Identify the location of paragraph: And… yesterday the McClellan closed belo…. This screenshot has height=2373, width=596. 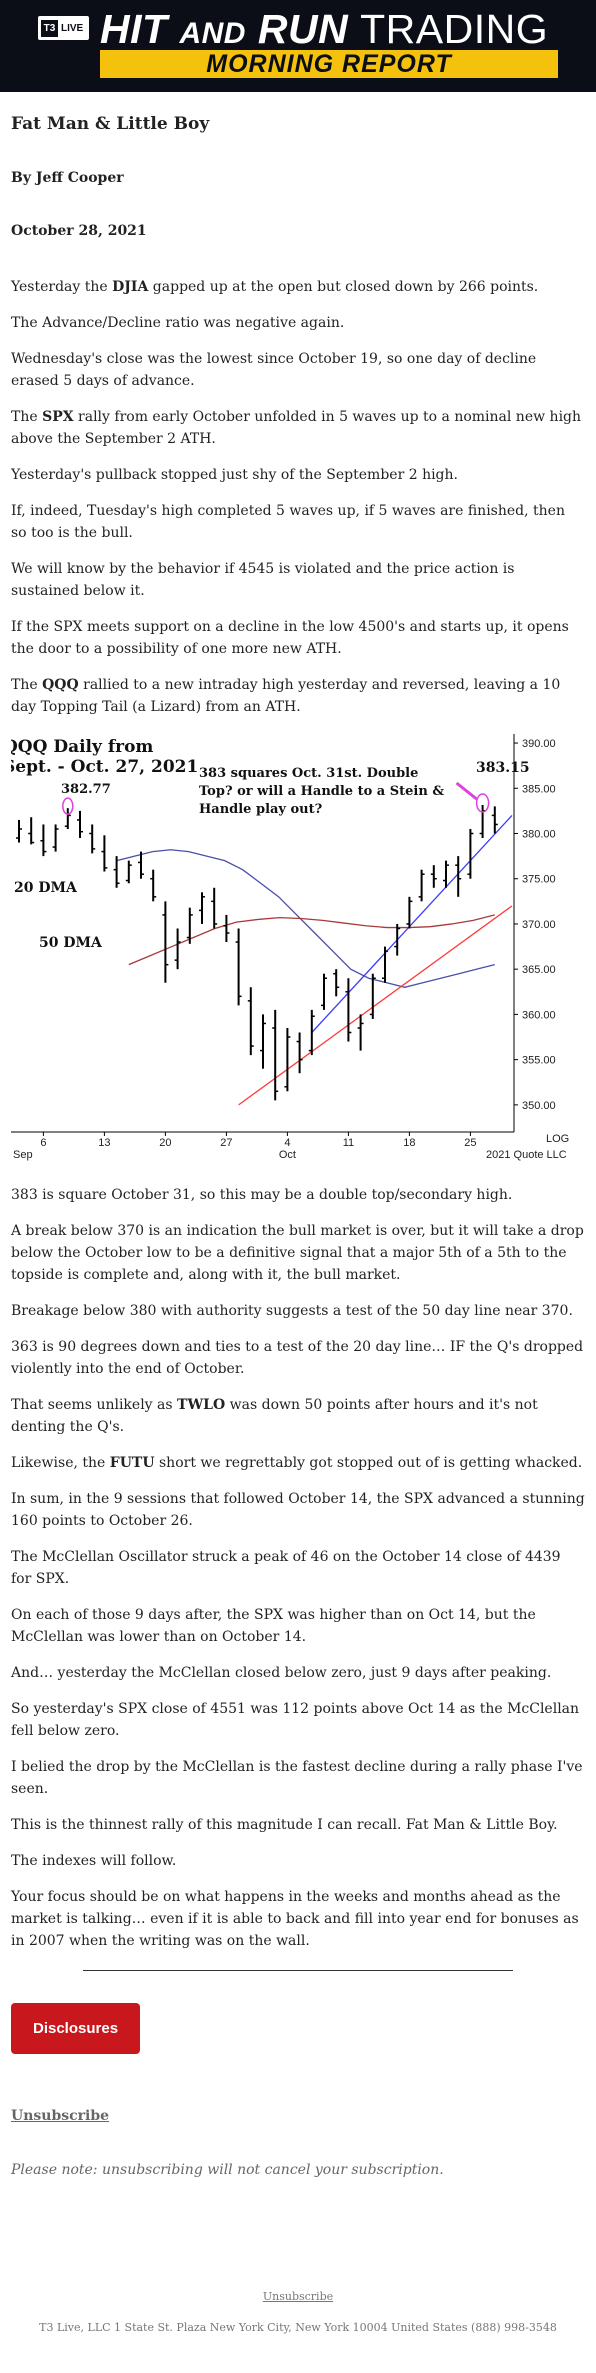
(298, 1673).